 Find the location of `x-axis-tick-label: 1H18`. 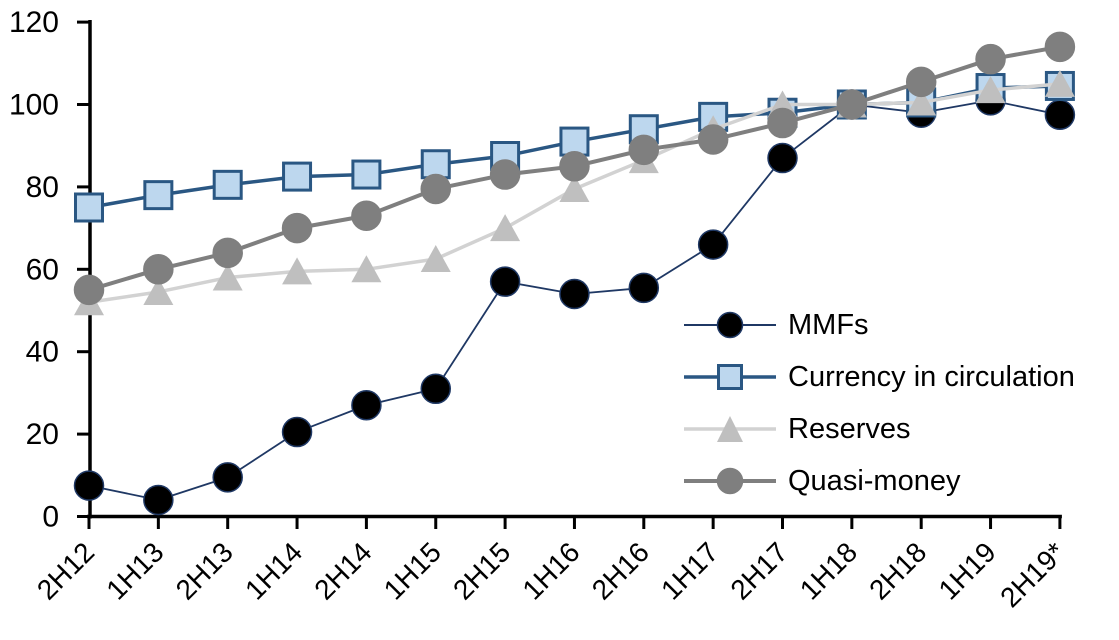

x-axis-tick-label: 1H18 is located at coordinates (828, 570).